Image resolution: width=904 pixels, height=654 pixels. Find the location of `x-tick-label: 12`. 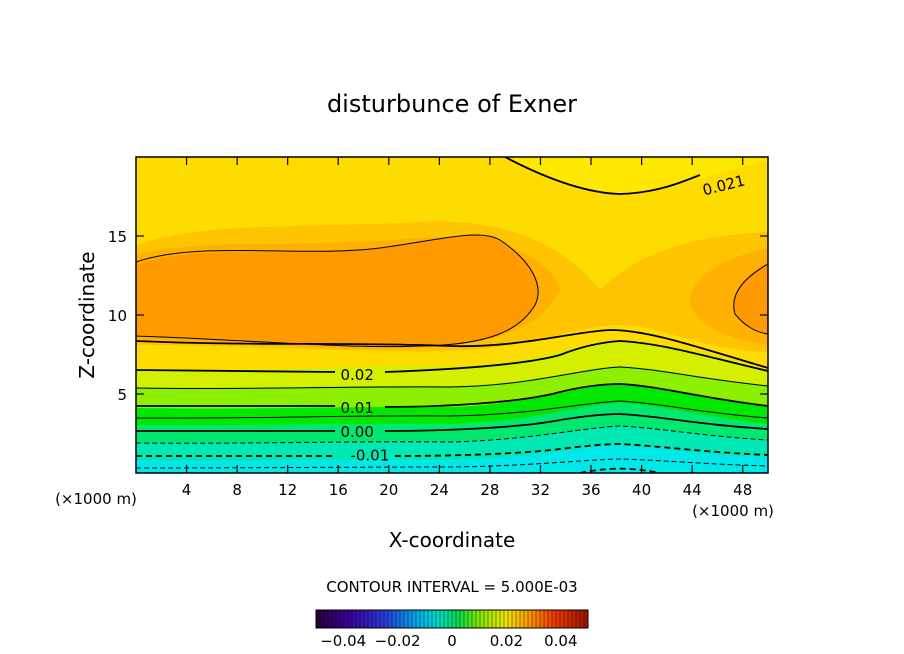

x-tick-label: 12 is located at coordinates (287, 490).